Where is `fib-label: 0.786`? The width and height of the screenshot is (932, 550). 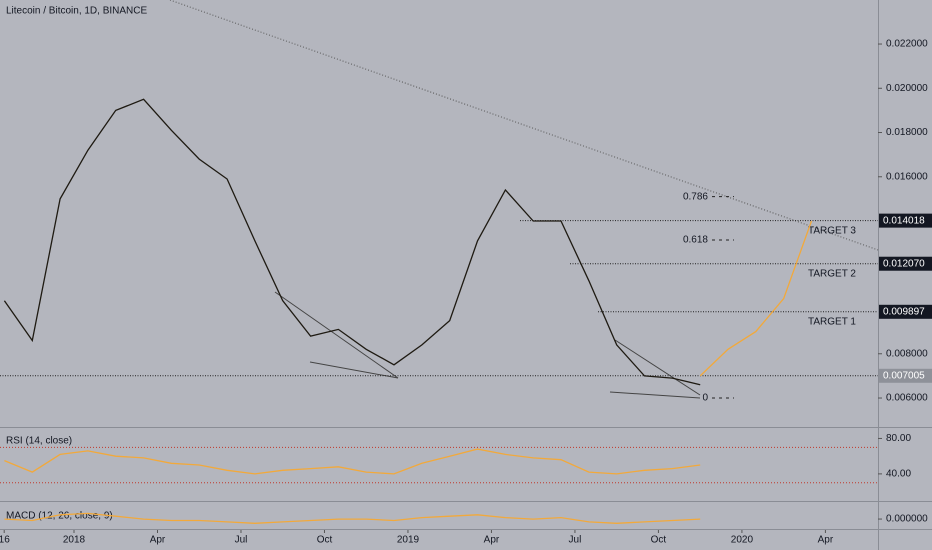 fib-label: 0.786 is located at coordinates (695, 196).